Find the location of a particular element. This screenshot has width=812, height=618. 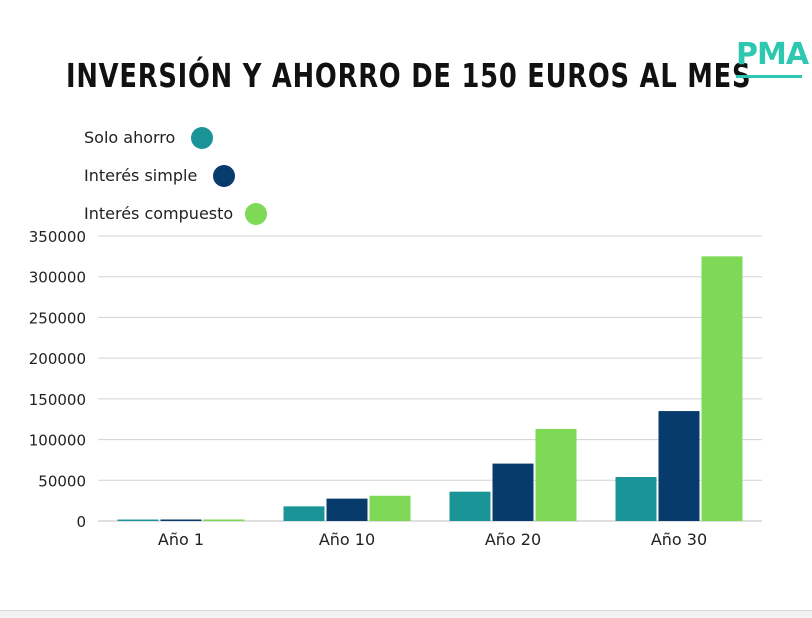

y-tick-label: 100000 is located at coordinates (57, 441).